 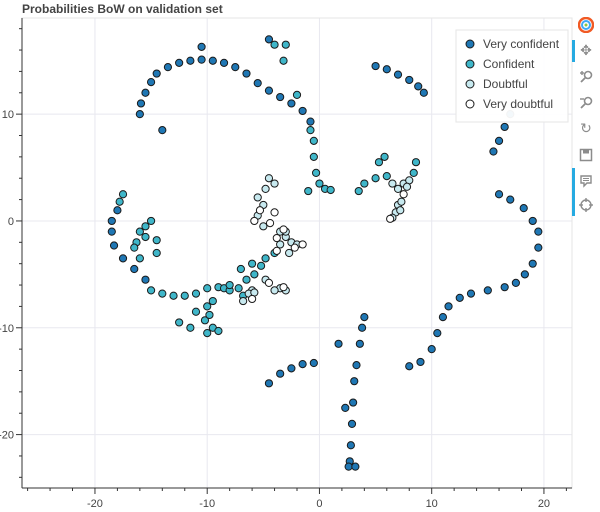 I want to click on crosshair-icon, so click(x=586, y=205).